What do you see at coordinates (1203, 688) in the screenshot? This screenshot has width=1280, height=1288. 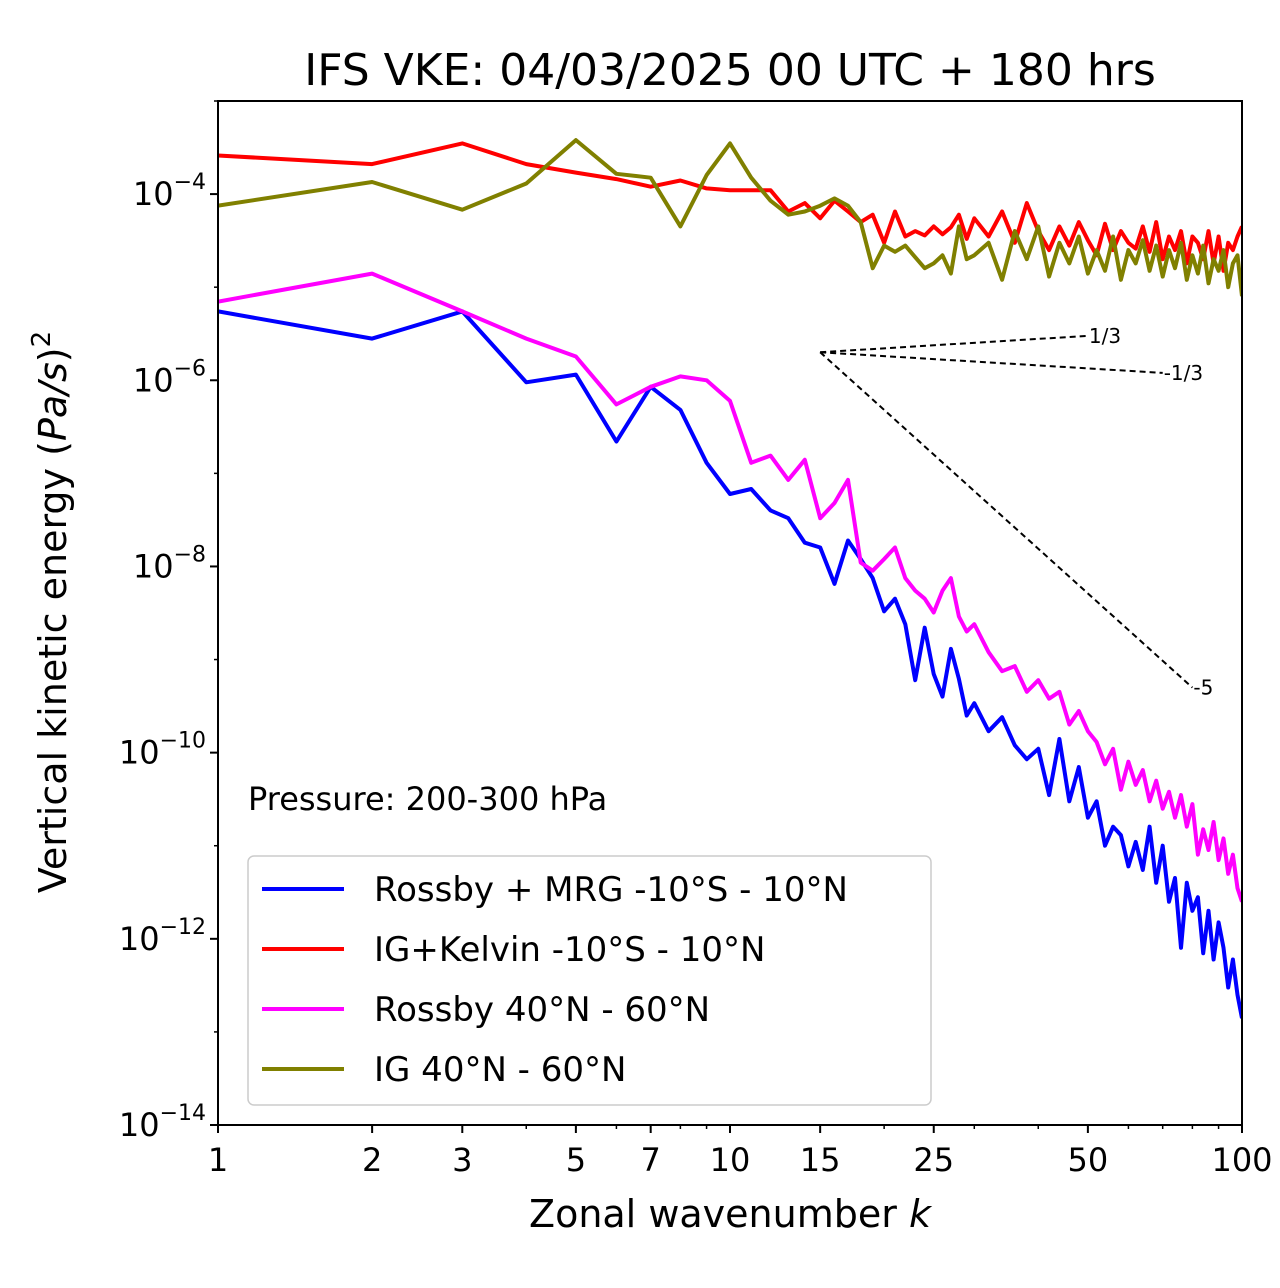 I see `slope-label-3: -5` at bounding box center [1203, 688].